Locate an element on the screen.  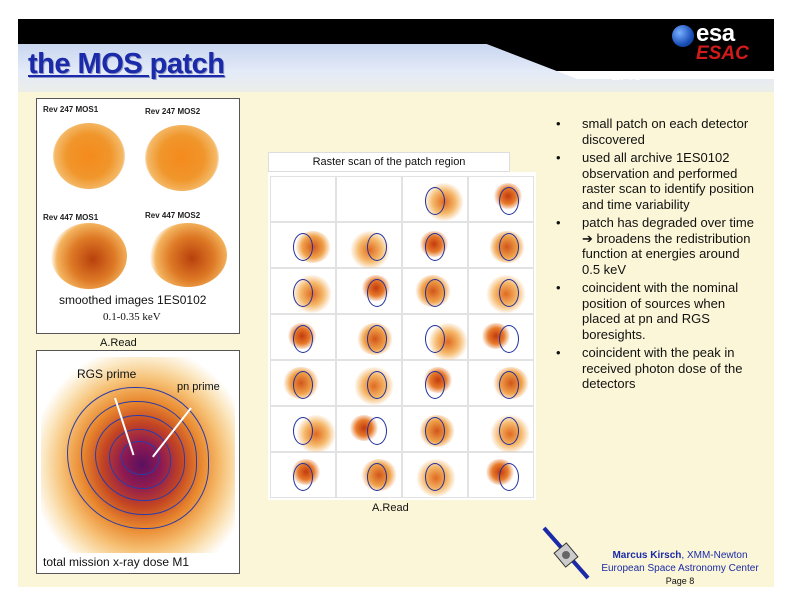
rgs-prime-label: RGS prime is located at coordinates (107, 374).